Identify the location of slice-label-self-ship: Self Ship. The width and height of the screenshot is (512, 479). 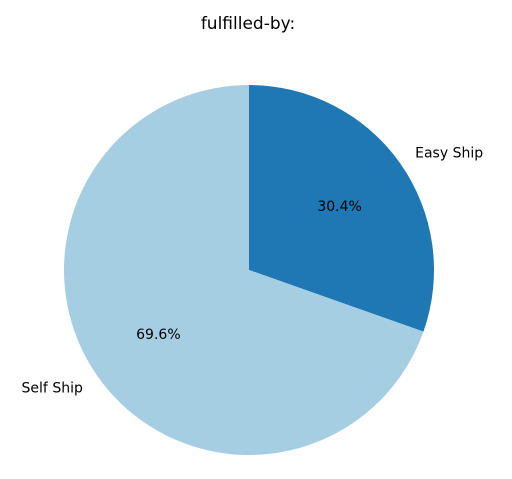
(52, 389).